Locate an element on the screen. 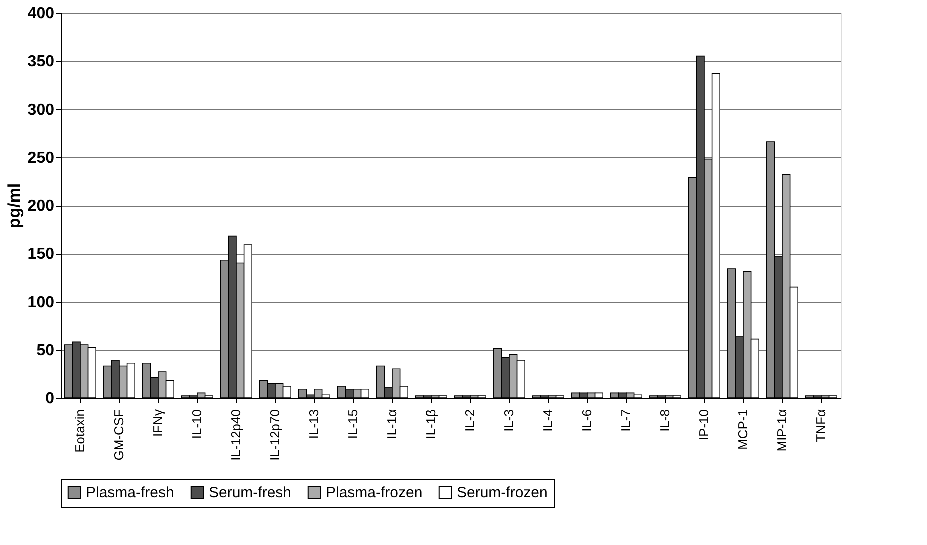  y-tick-label: 400 is located at coordinates (41, 14).